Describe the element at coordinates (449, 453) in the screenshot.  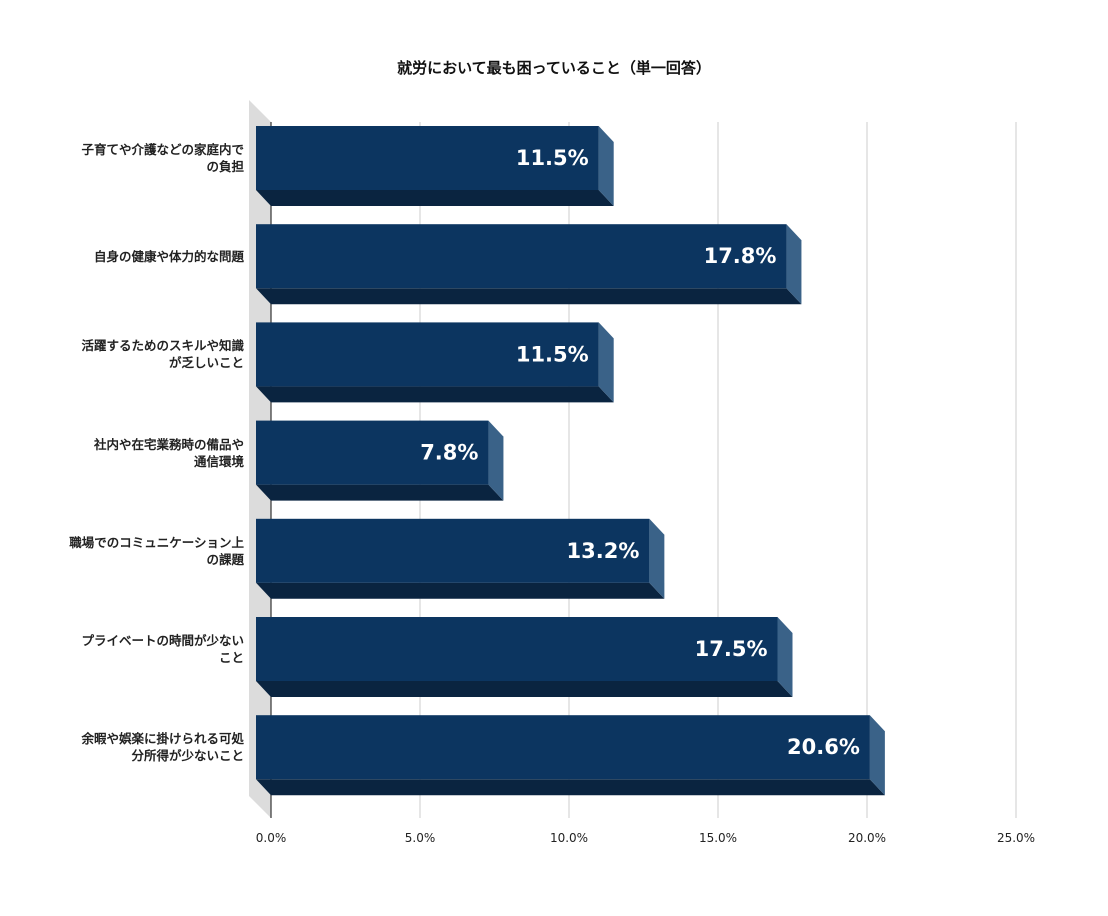
I see `data-label: 7.8%` at that location.